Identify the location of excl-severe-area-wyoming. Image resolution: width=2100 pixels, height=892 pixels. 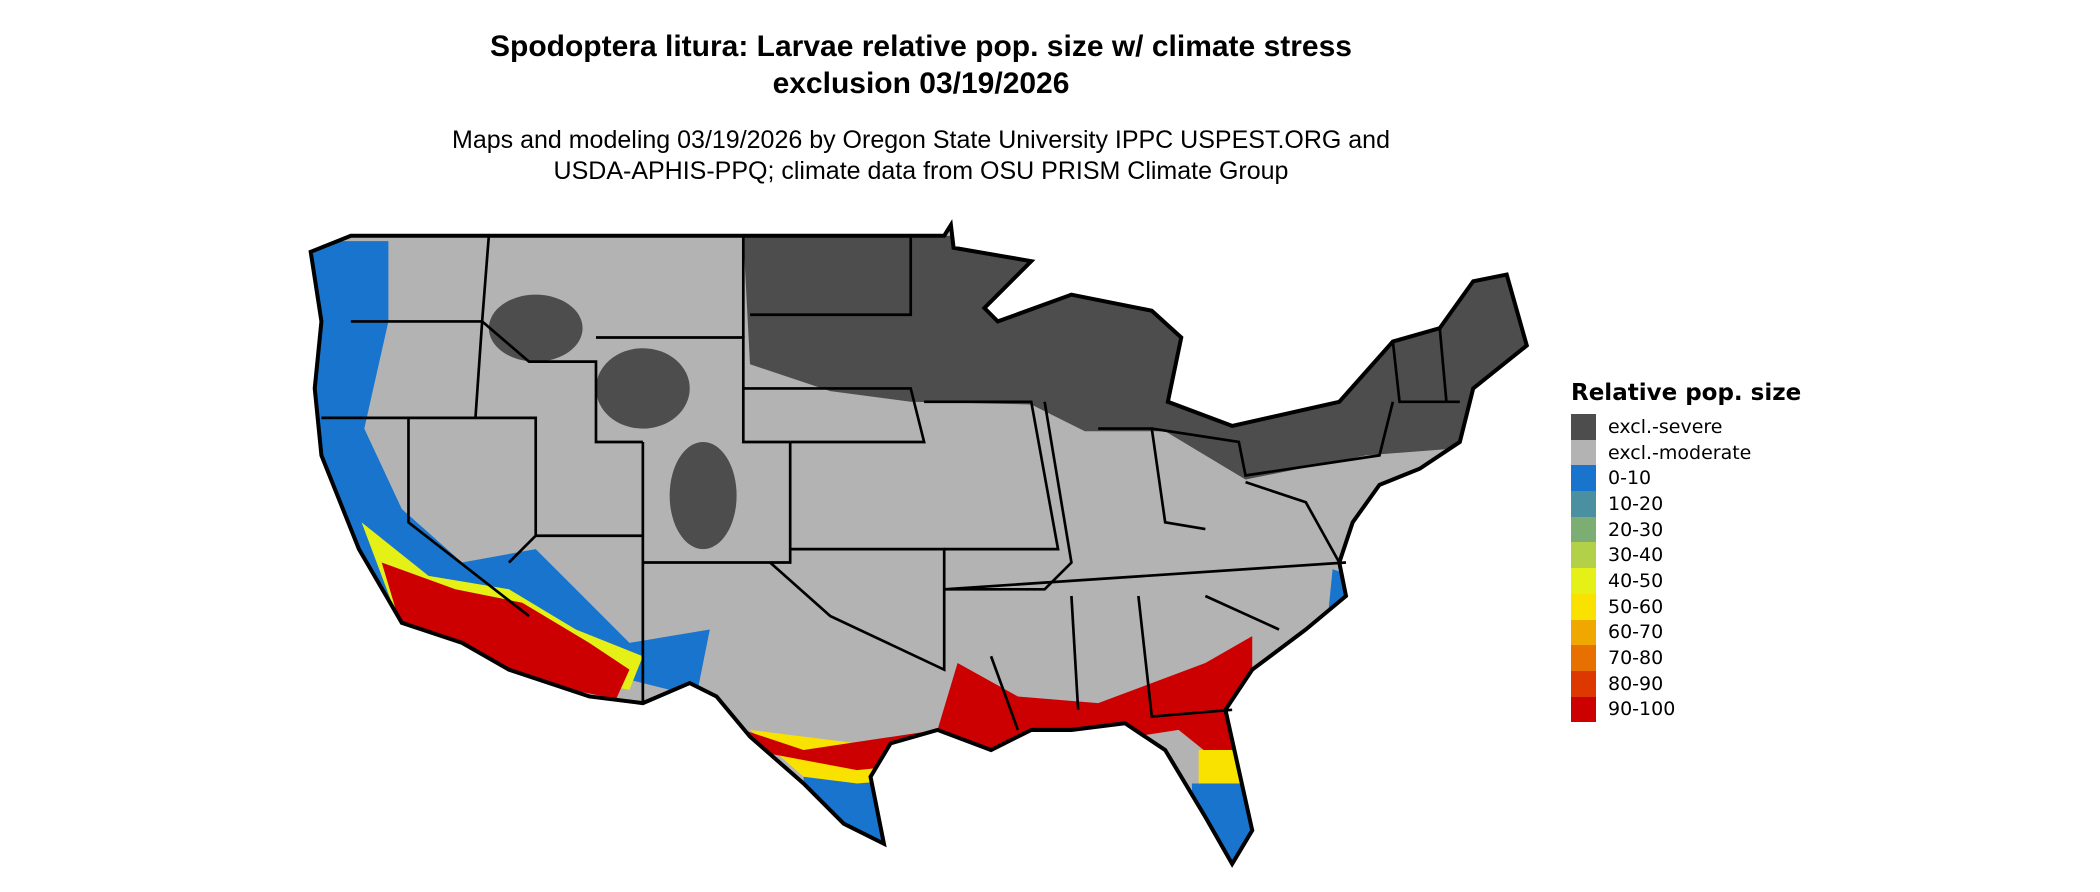
(642, 388).